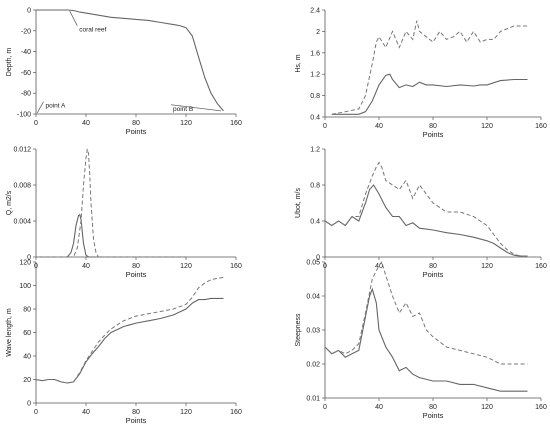 The width and height of the screenshot is (550, 426). I want to click on y-tick-label: 100, so click(25, 286).